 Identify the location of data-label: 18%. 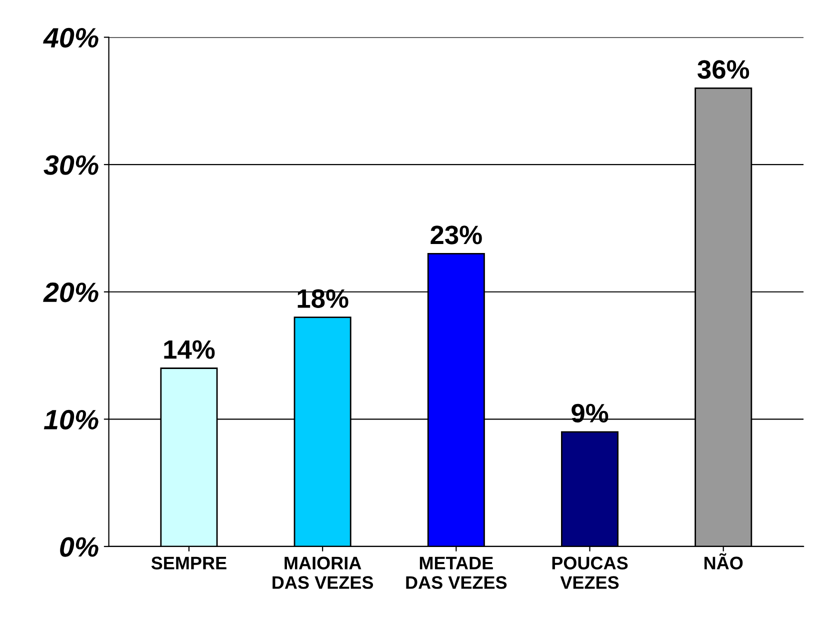
(323, 298).